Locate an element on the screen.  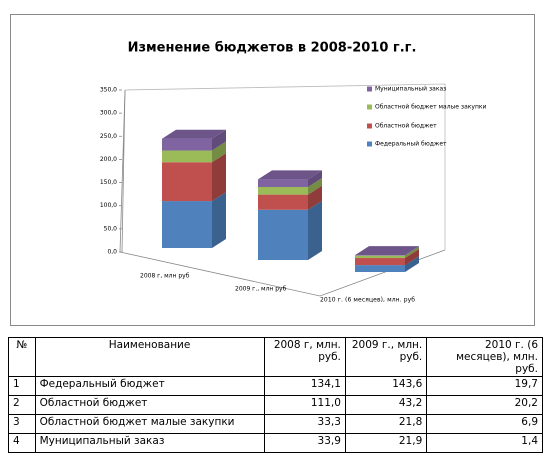
y-tick-label: 250,0 is located at coordinates (108, 136).